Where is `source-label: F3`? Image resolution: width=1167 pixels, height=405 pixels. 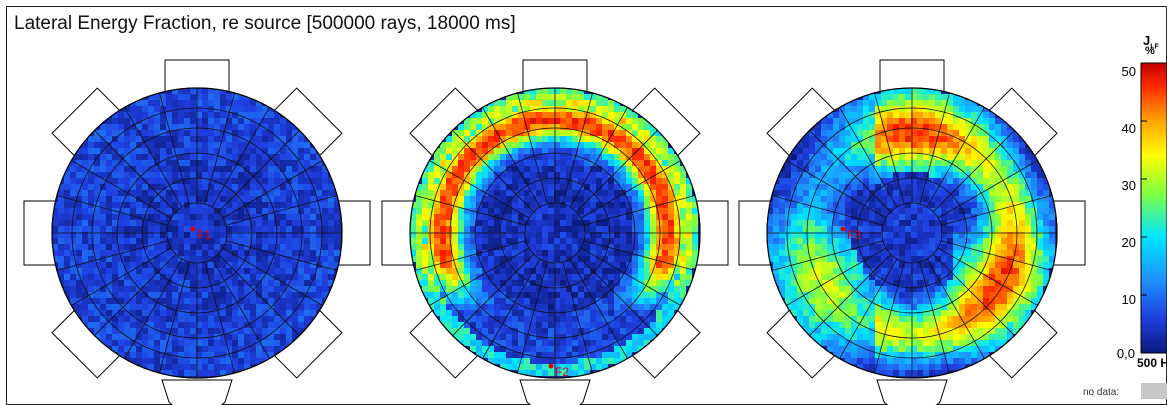
source-label: F3 is located at coordinates (854, 235).